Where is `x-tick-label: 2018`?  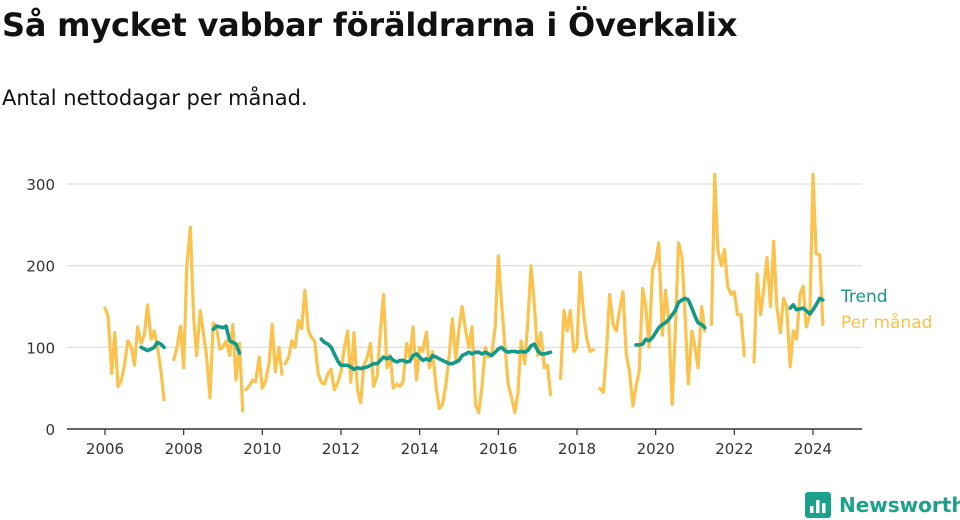
x-tick-label: 2018 is located at coordinates (577, 449).